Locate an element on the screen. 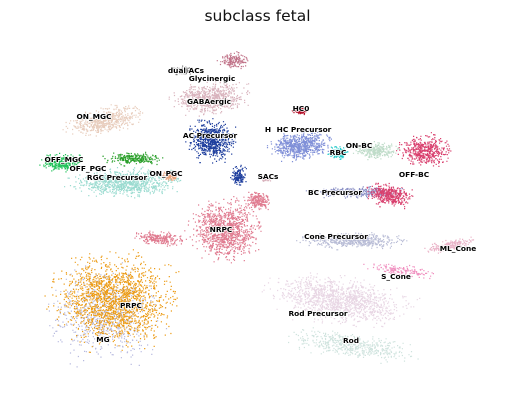 Image resolution: width=515 pixels, height=411 pixels. cluster-on-bc is located at coordinates (376, 151).